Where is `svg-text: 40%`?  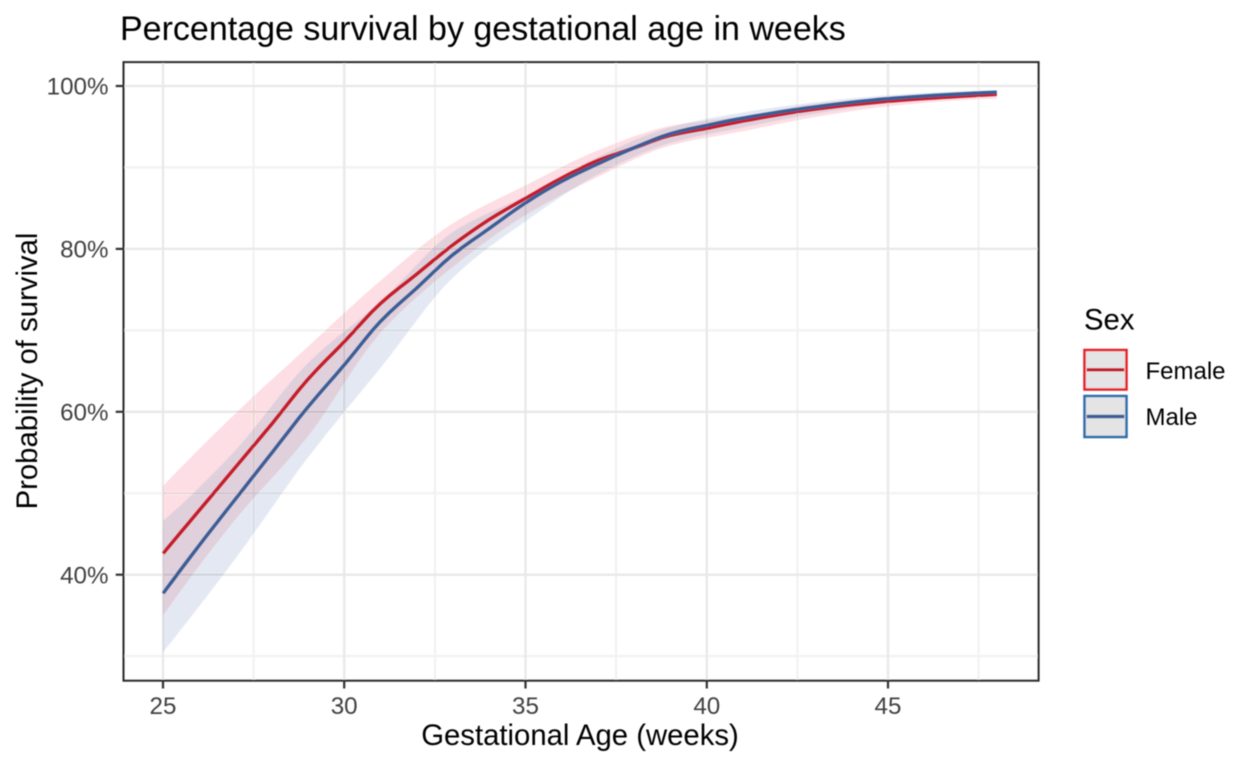
svg-text: 40% is located at coordinates (84, 575).